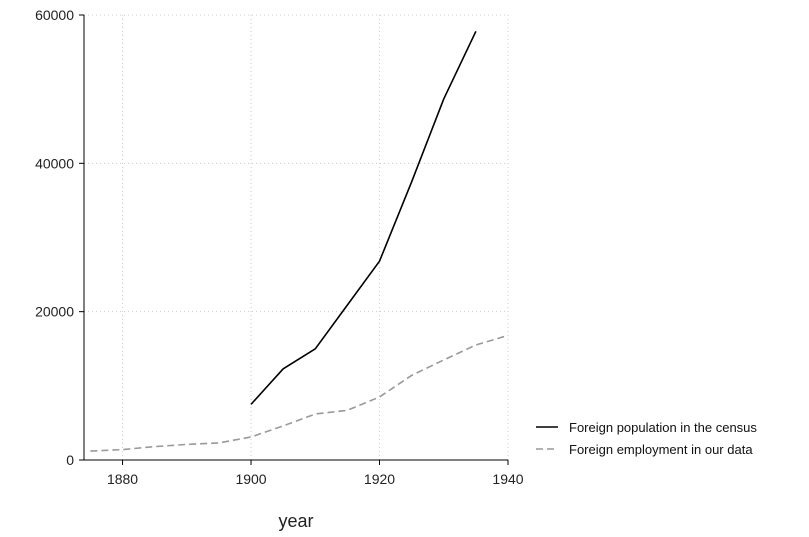  What do you see at coordinates (54, 312) in the screenshot?
I see `y-tick-label: 20000` at bounding box center [54, 312].